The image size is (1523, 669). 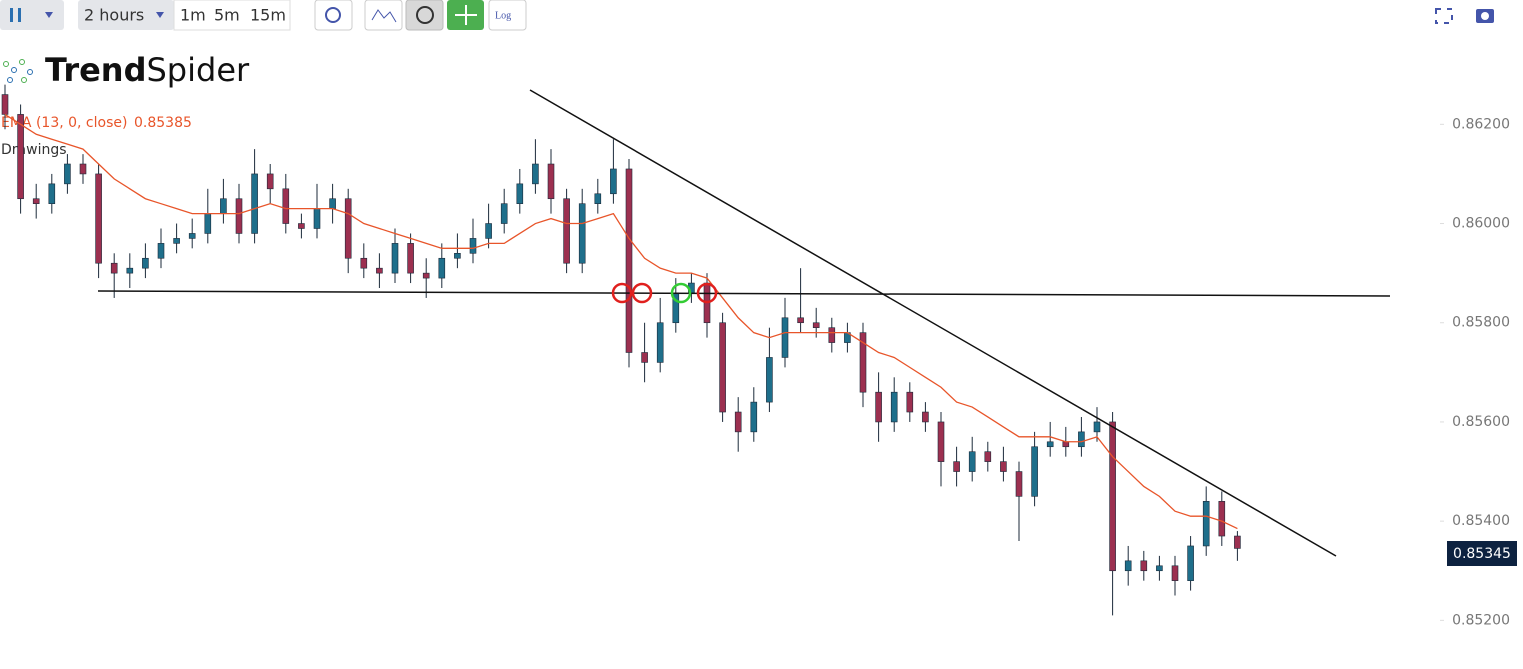 What do you see at coordinates (193, 15) in the screenshot?
I see `interval-button: 1m` at bounding box center [193, 15].